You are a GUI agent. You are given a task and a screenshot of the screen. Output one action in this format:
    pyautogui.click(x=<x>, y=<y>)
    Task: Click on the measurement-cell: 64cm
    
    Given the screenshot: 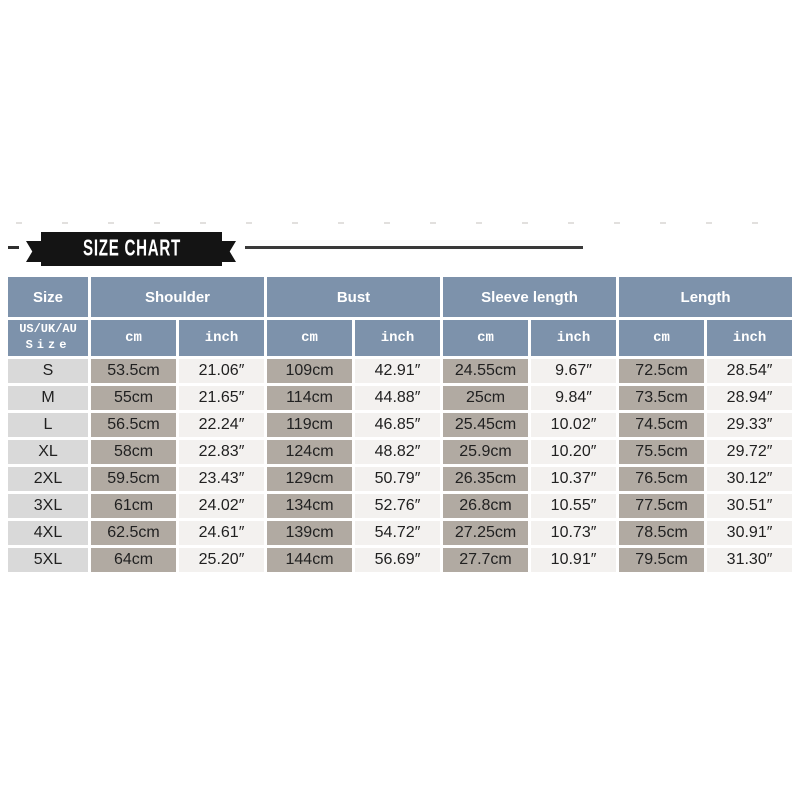 What is the action you would take?
    pyautogui.click(x=133, y=560)
    